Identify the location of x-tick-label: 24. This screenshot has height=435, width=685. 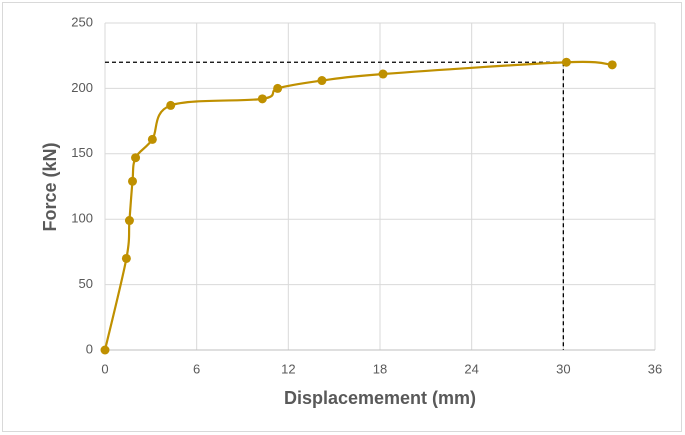
(471, 368).